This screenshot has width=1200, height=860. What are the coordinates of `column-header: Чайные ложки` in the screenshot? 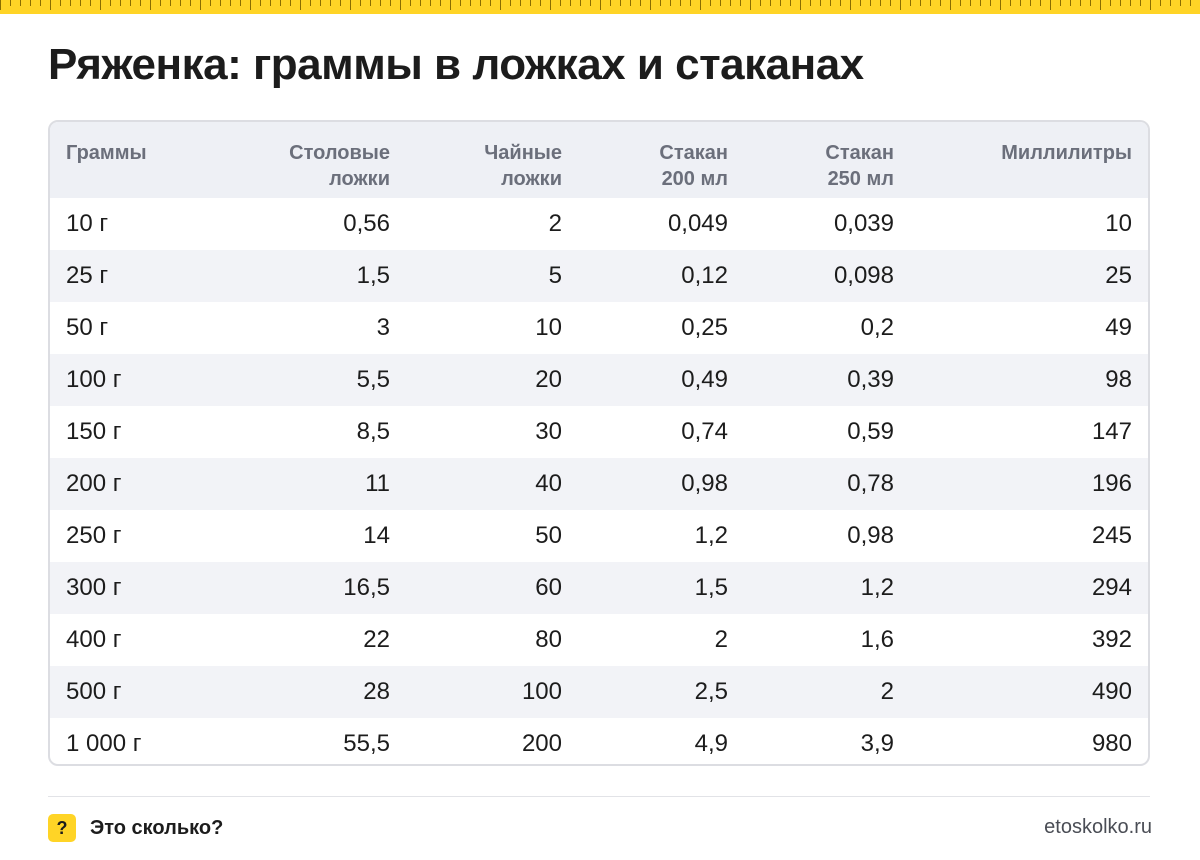 It's located at (492, 160).